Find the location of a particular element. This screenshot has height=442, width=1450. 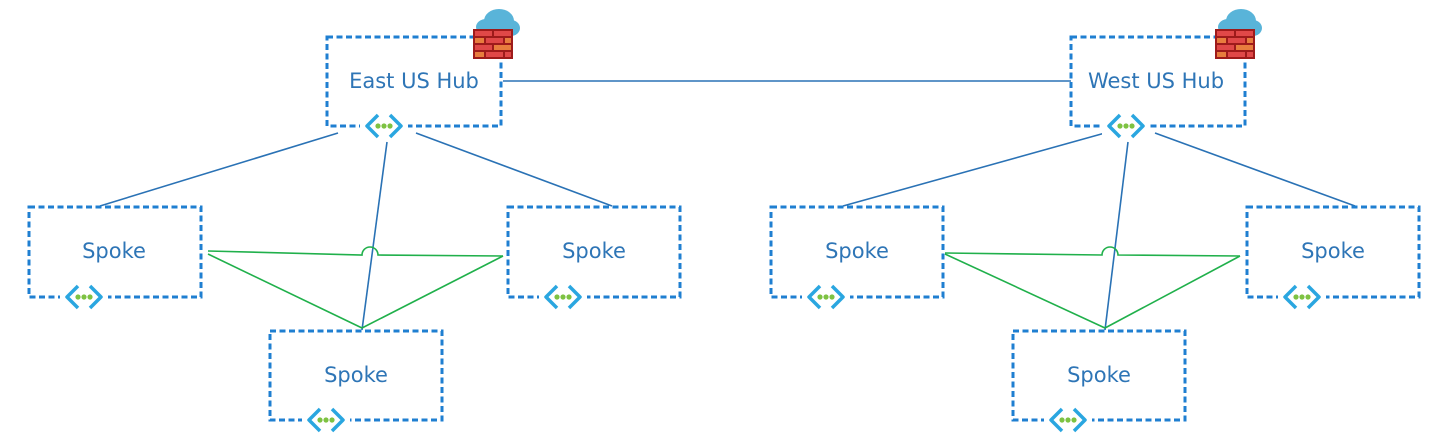

hub-box is located at coordinates (414, 81).